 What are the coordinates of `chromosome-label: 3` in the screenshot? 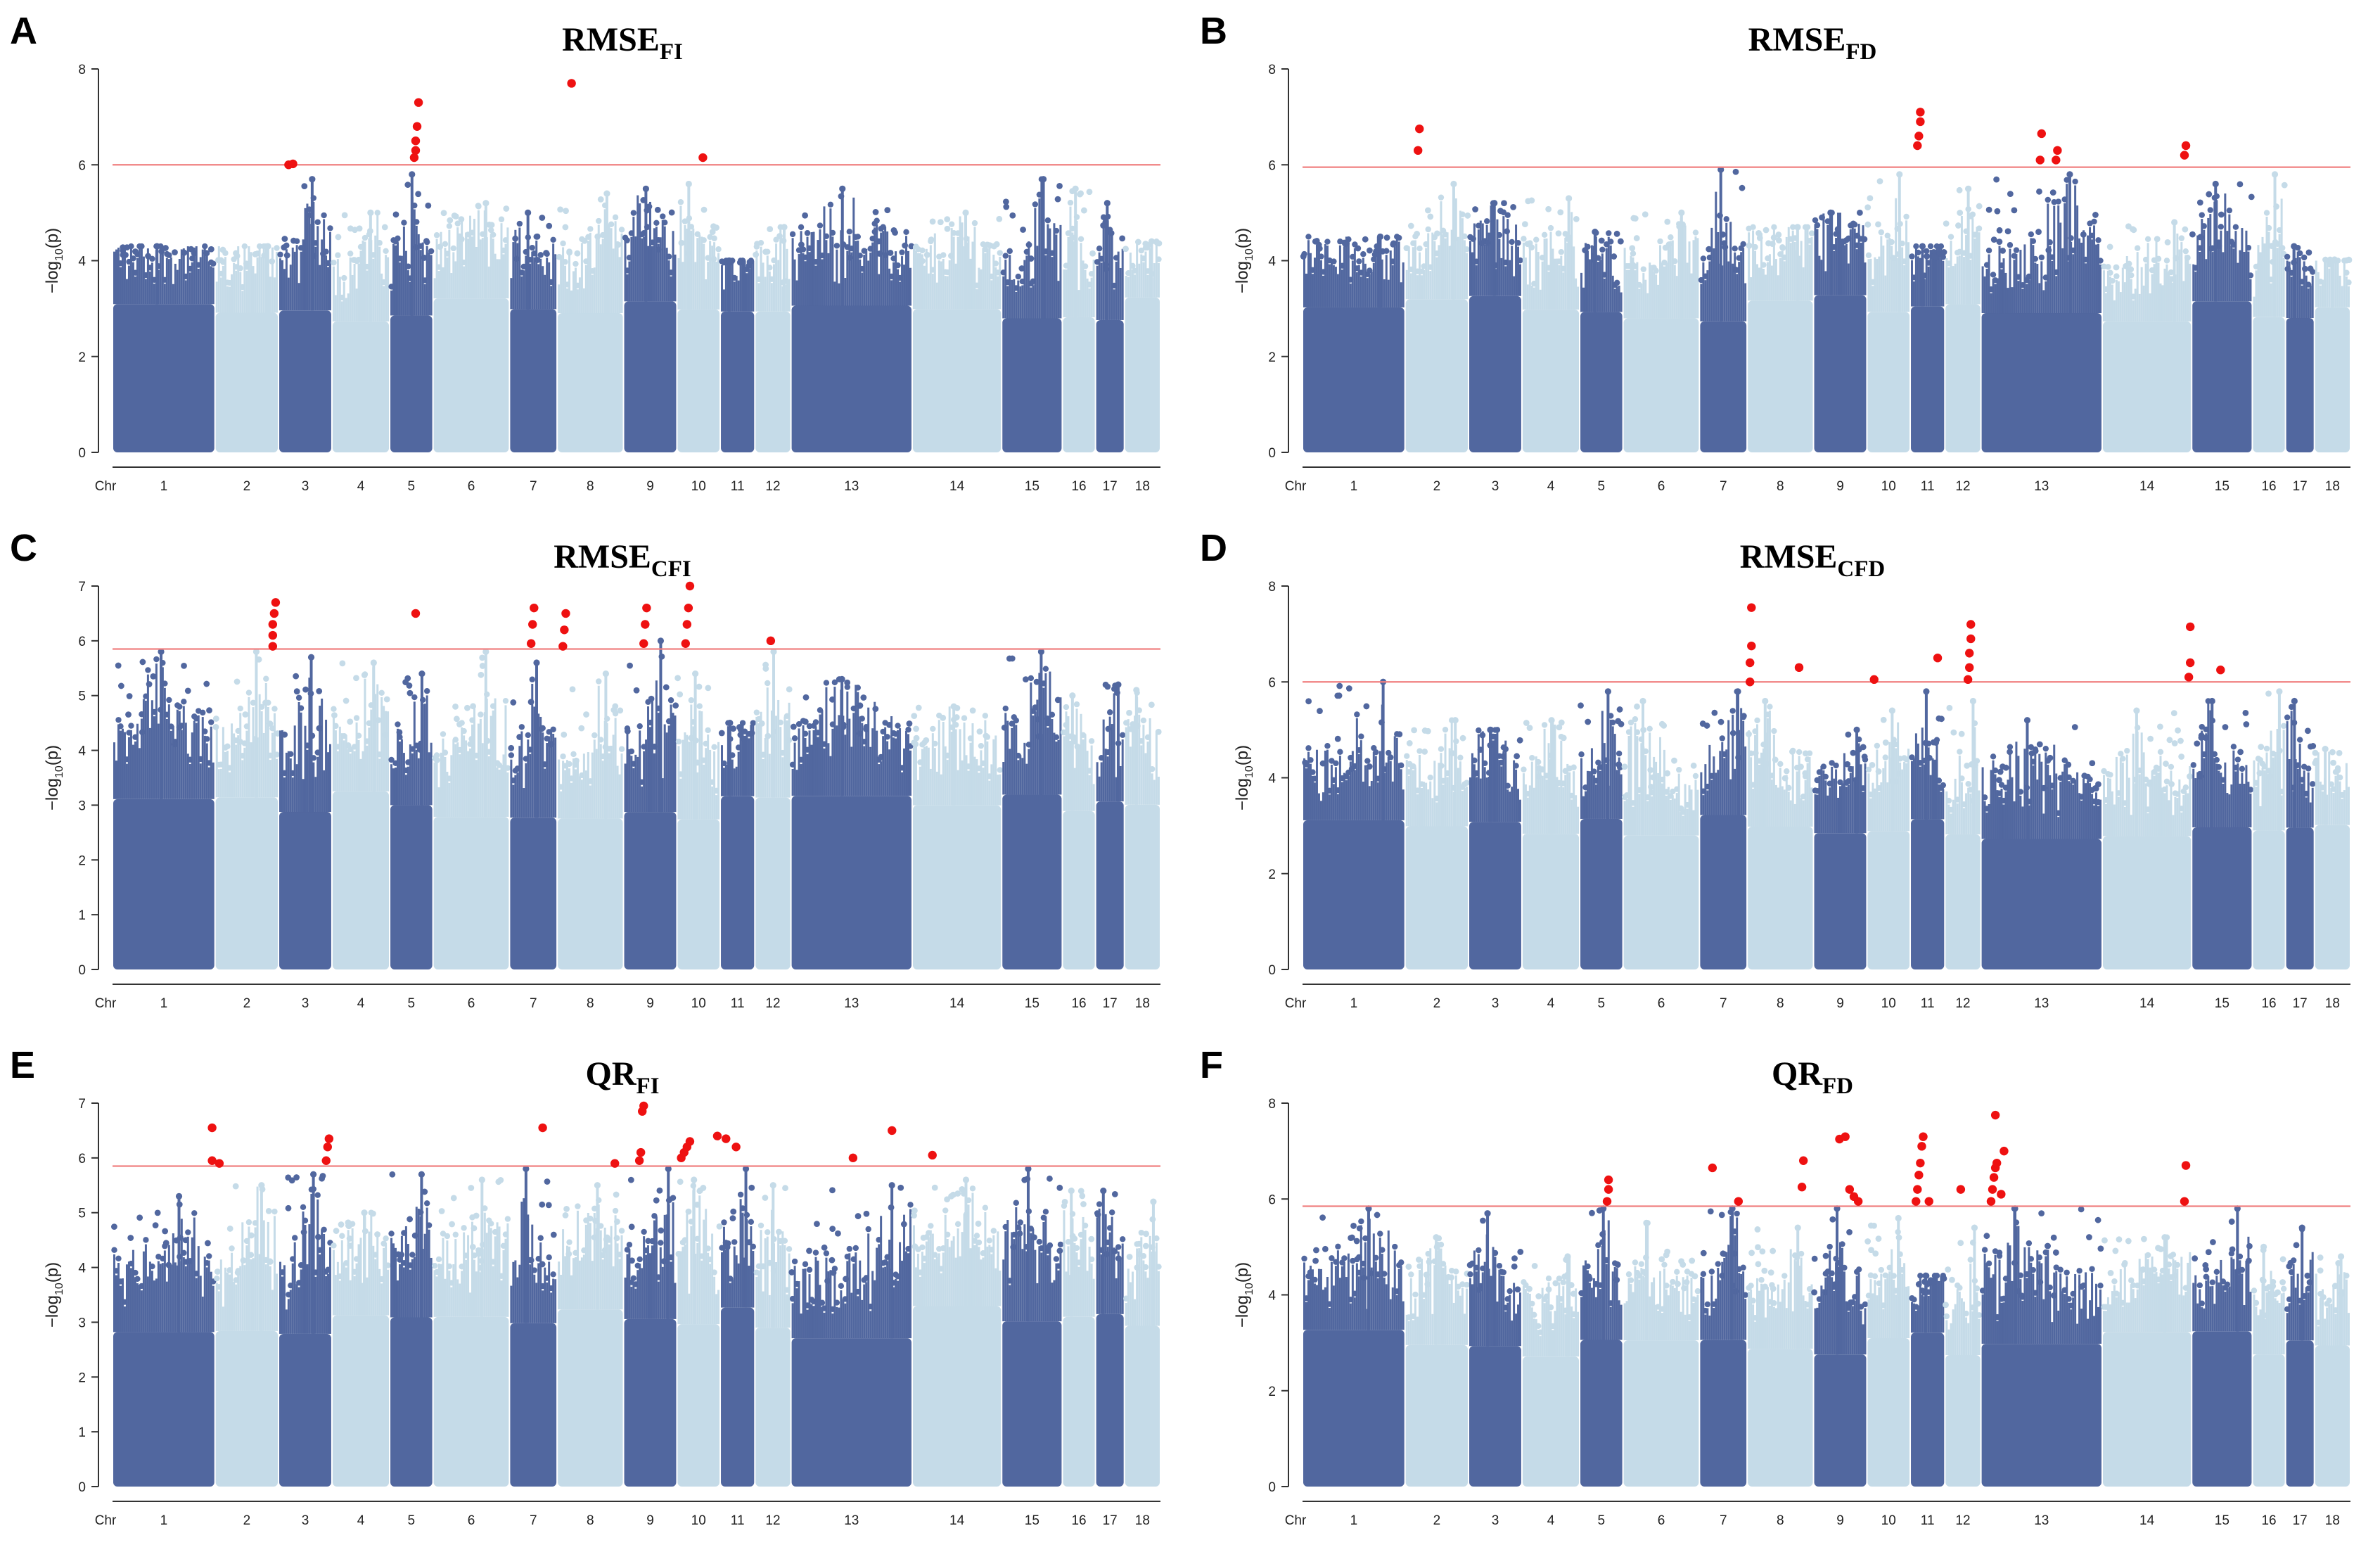 It's located at (1495, 1003).